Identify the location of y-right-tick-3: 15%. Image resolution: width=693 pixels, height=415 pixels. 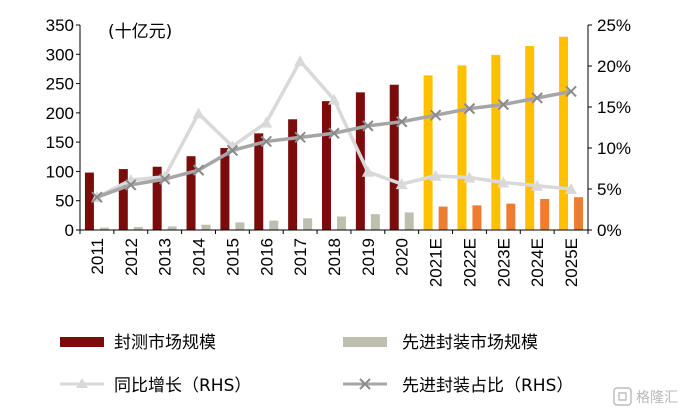
(614, 107).